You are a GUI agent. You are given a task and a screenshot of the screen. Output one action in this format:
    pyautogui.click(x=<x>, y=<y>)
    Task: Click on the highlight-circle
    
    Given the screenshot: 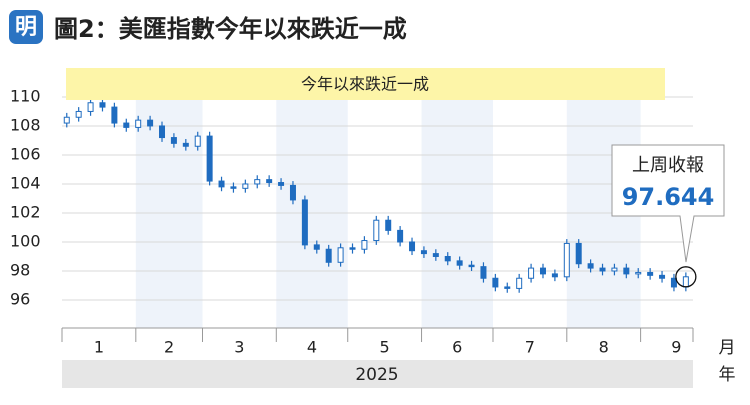 What is the action you would take?
    pyautogui.click(x=686, y=277)
    